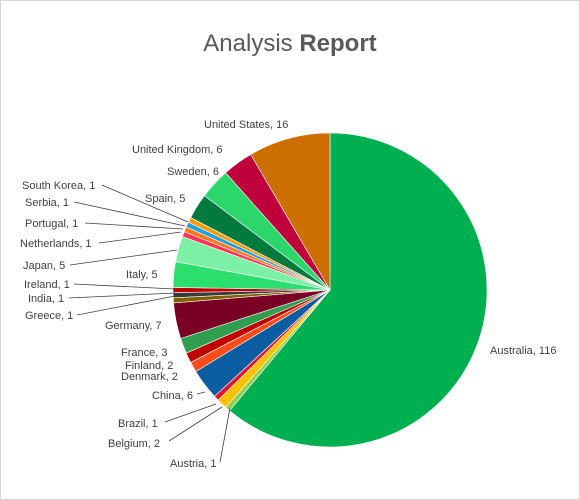  What do you see at coordinates (47, 203) in the screenshot?
I see `data-label-serbia: Serbia, 1` at bounding box center [47, 203].